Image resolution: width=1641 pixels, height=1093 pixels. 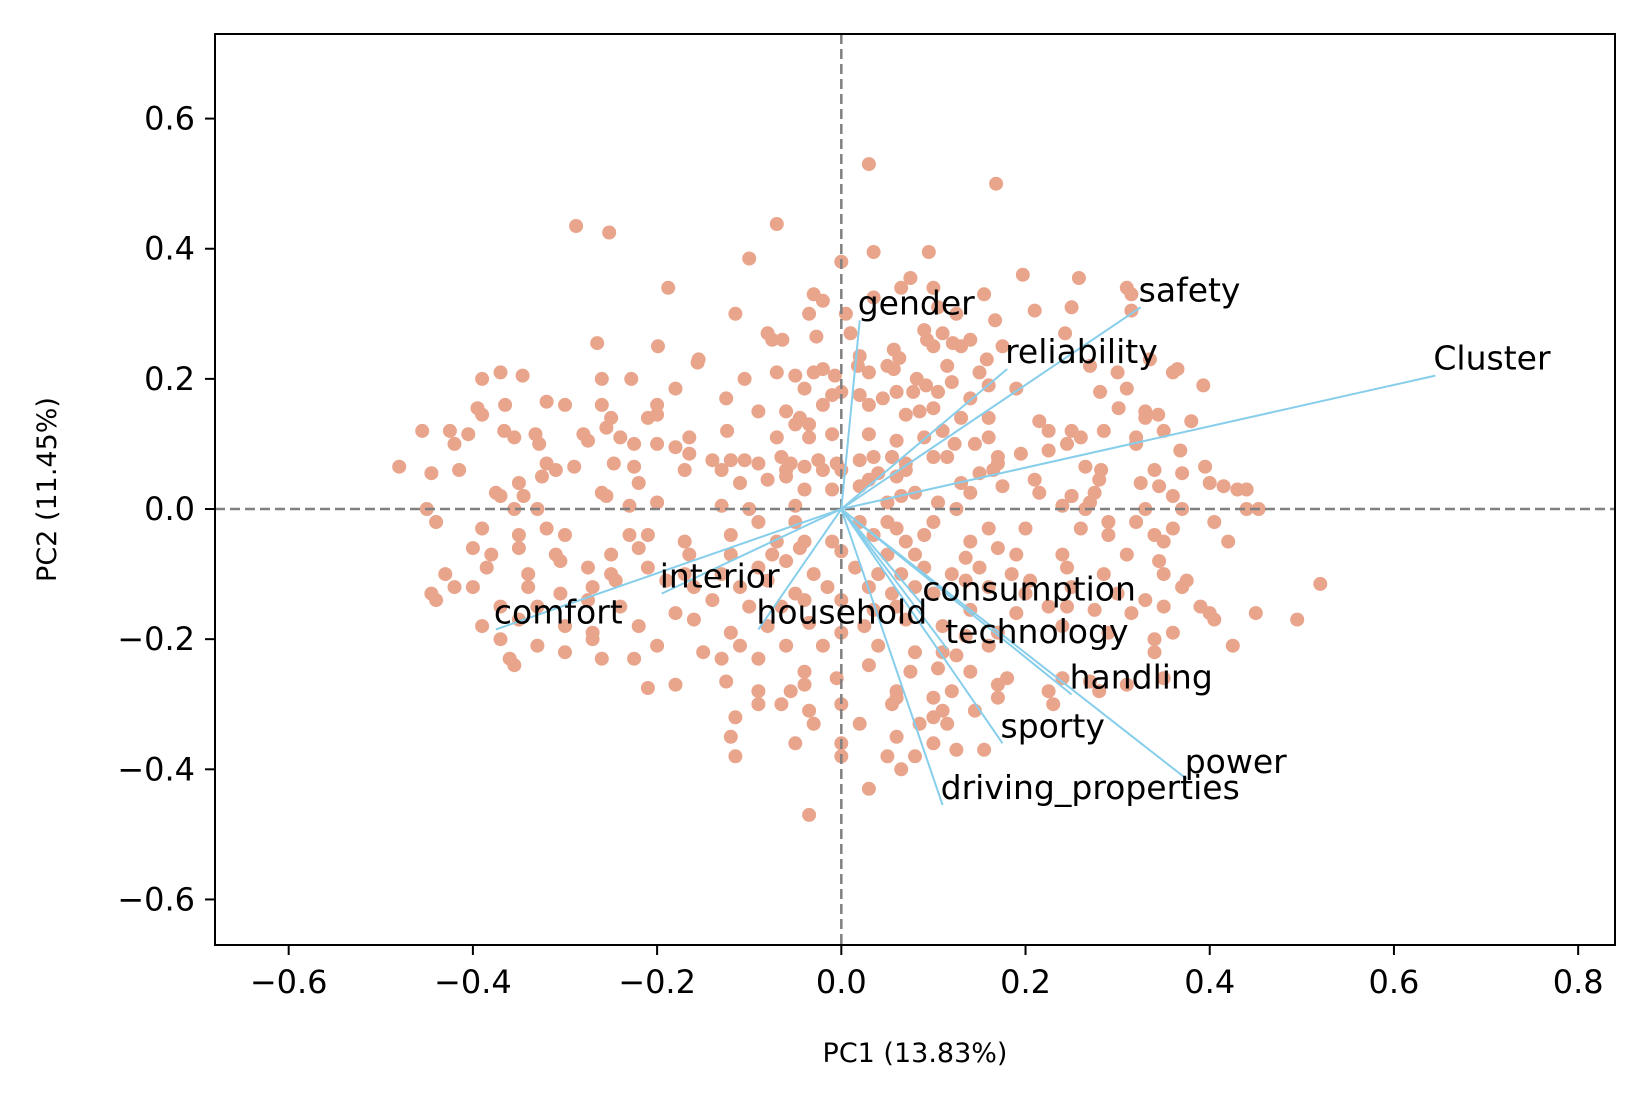 What do you see at coordinates (1029, 589) in the screenshot?
I see `loading-label-consumption: consumption` at bounding box center [1029, 589].